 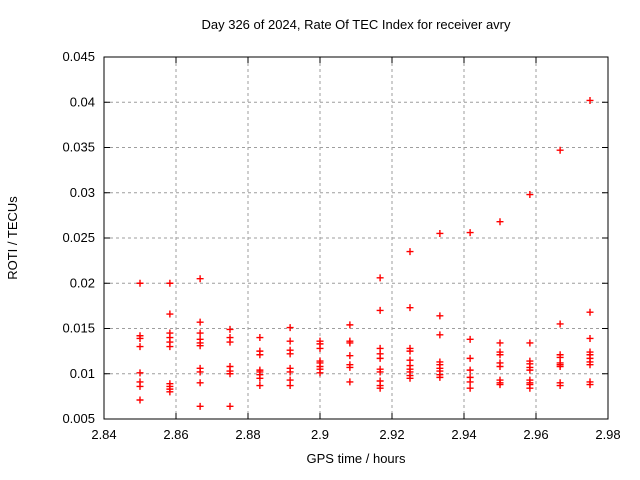 What do you see at coordinates (82, 192) in the screenshot?
I see `y-tick-label: 0.03` at bounding box center [82, 192].